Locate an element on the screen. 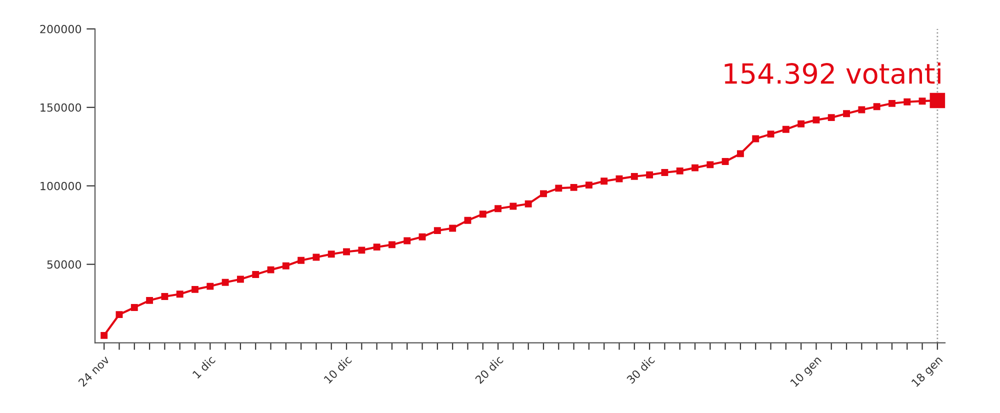  y-tick-label: 150000 is located at coordinates (61, 107).